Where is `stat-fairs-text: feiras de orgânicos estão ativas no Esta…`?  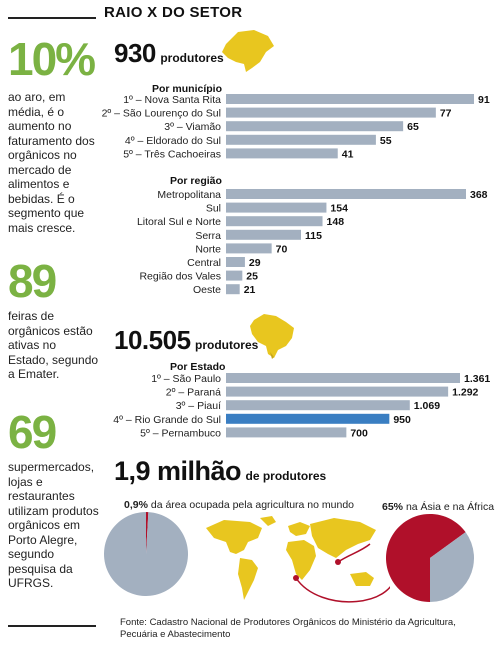
stat-fairs-text: feiras de orgânicos estão ativas no Esta… is located at coordinates (53, 345).